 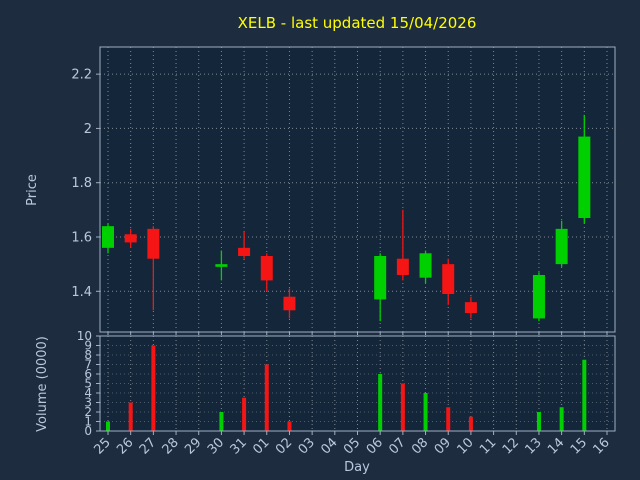 What do you see at coordinates (88, 403) in the screenshot?
I see `volume-tick-label: 3` at bounding box center [88, 403].